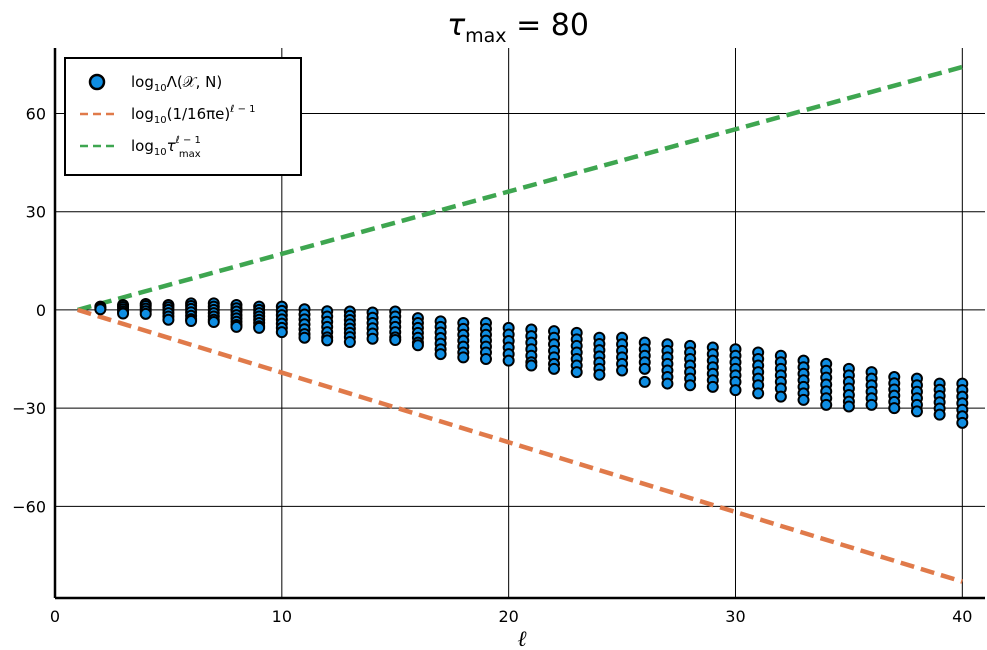  What do you see at coordinates (36, 113) in the screenshot?
I see `y-tick-label-60: 60` at bounding box center [36, 113].